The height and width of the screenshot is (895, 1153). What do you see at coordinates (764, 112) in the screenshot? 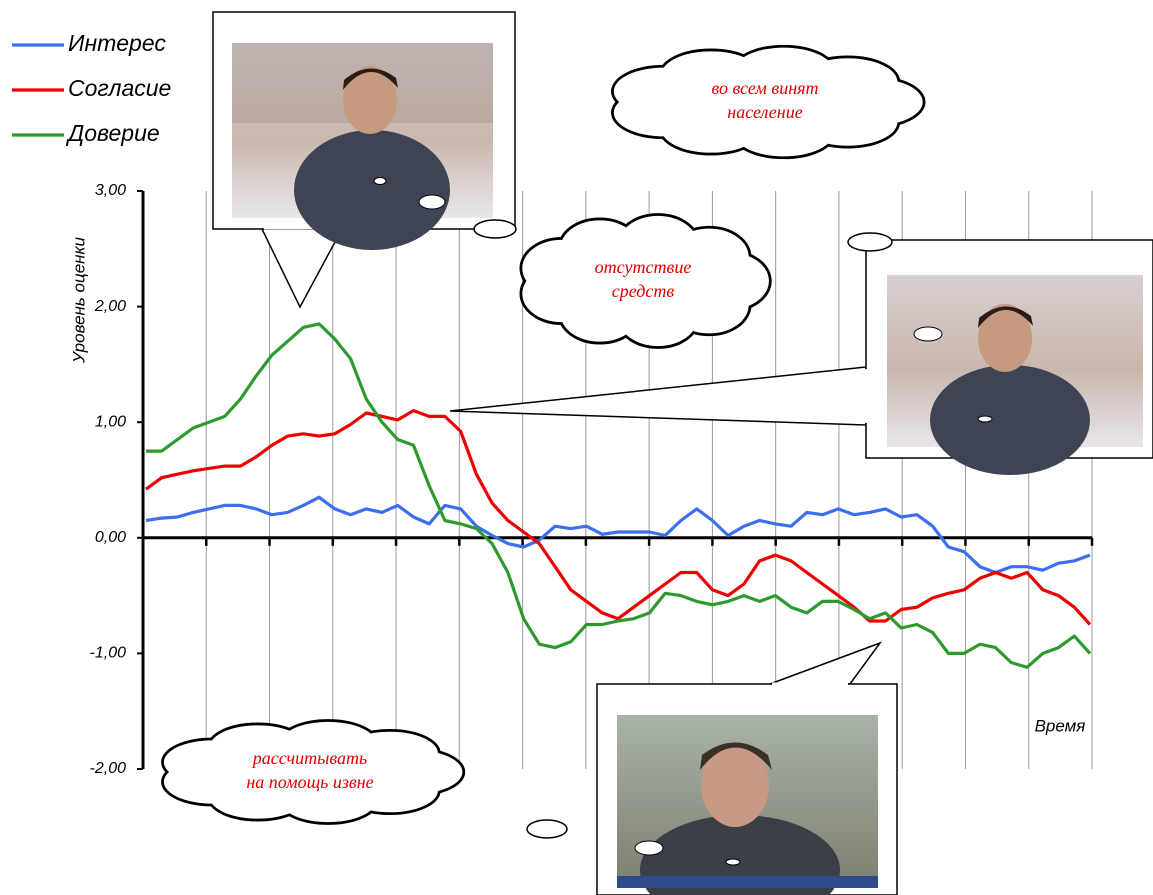
I see `cloud-text: население` at bounding box center [764, 112].